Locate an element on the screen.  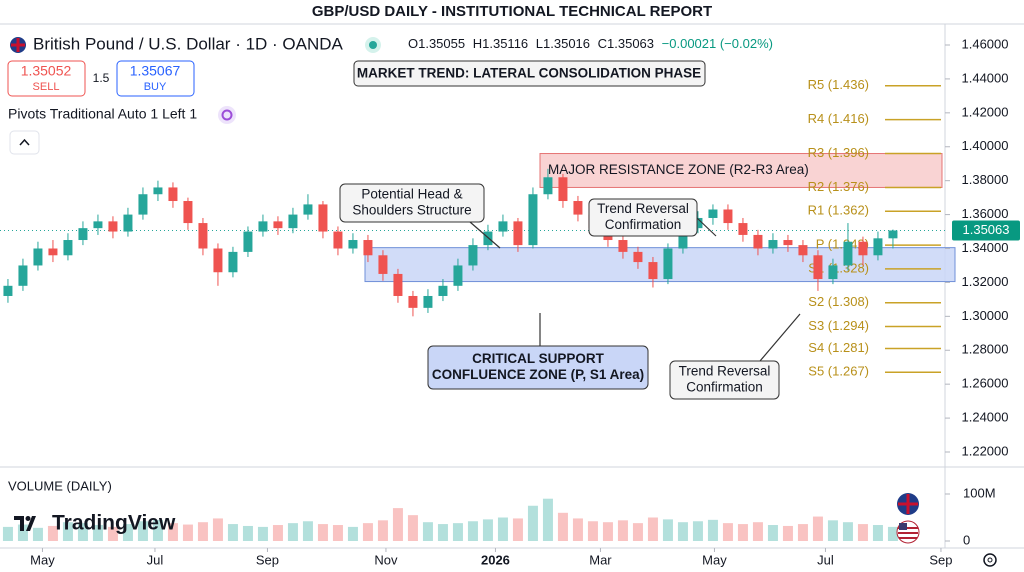
gb-flag-small-cross is located at coordinates (908, 504).